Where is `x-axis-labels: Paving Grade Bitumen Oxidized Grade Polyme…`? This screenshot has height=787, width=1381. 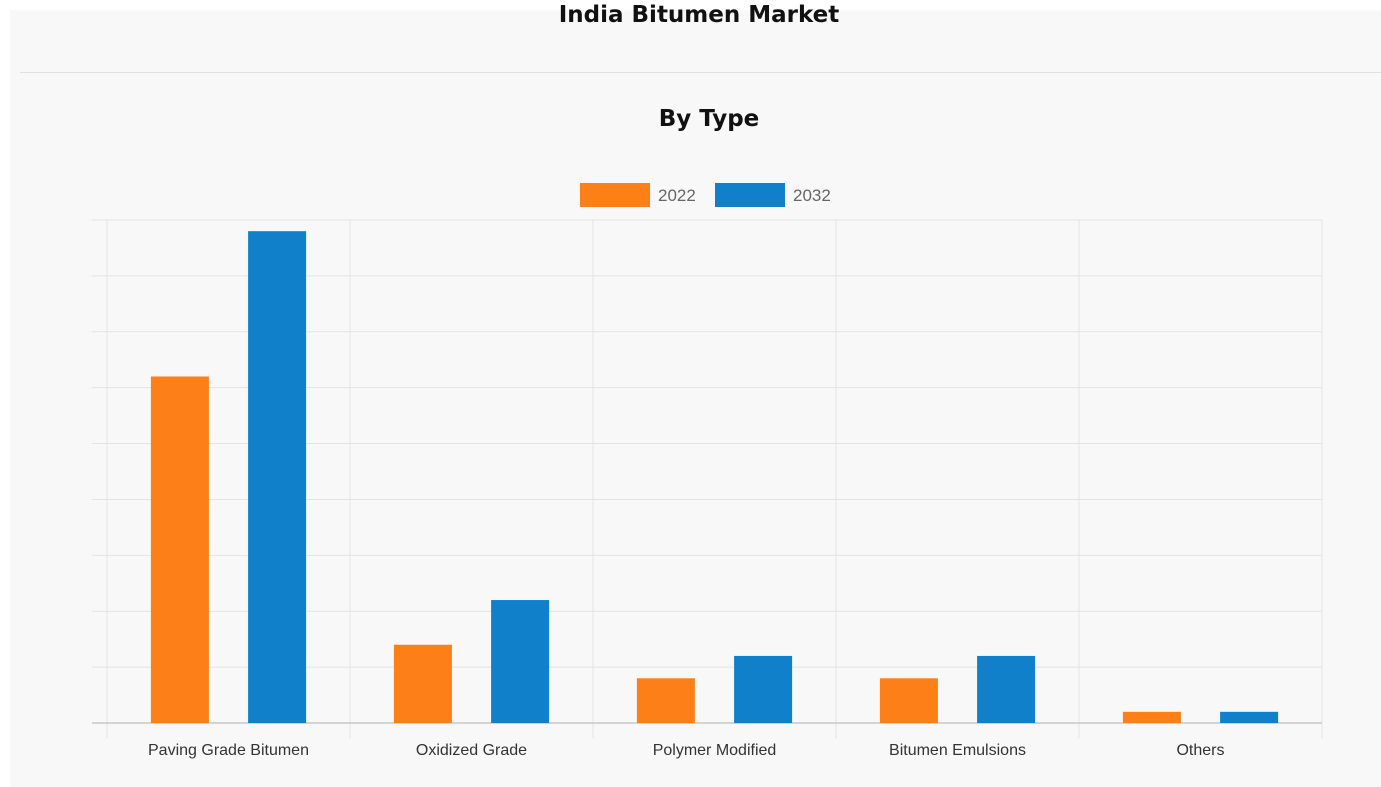 x-axis-labels: Paving Grade Bitumen Oxidized Grade Polyme… is located at coordinates (686, 750).